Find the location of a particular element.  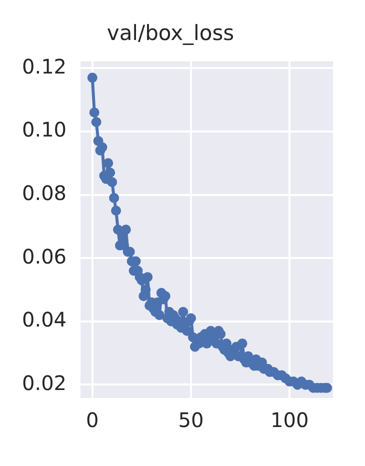

y-tick-label: 0.10 is located at coordinates (44, 130).